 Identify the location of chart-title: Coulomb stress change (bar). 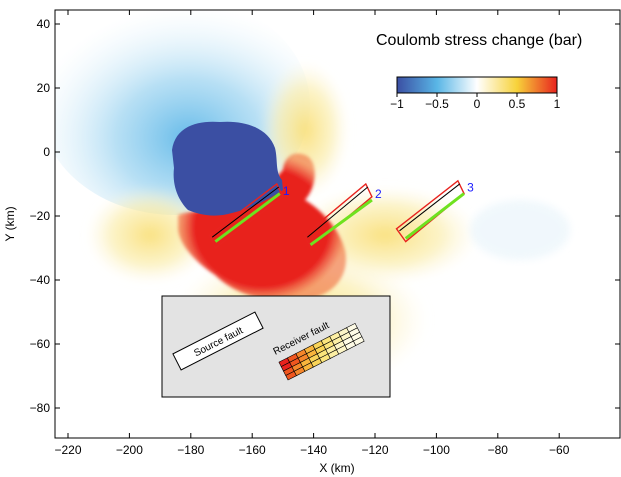
(479, 40).